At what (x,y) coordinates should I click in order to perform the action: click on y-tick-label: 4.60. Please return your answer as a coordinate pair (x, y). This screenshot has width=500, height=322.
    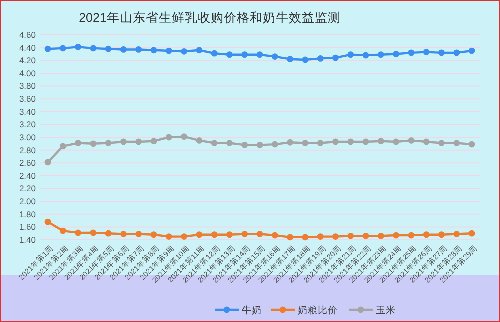
    Looking at the image, I should click on (27, 35).